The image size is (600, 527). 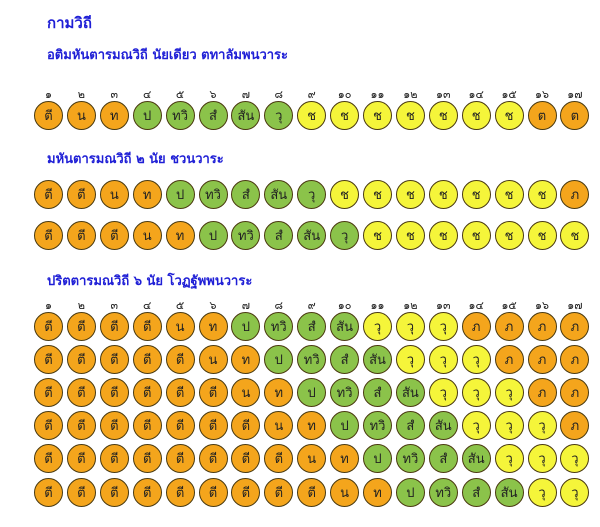 What do you see at coordinates (344, 94) in the screenshot?
I see `step-number: ๑๐` at bounding box center [344, 94].